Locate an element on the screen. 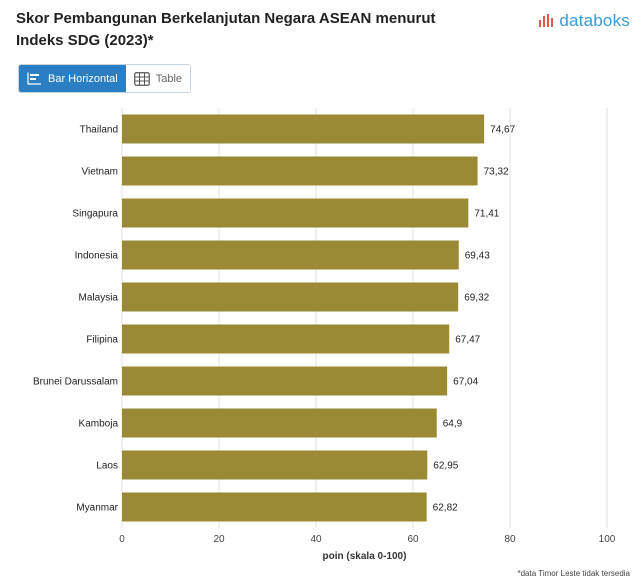 The height and width of the screenshot is (586, 640). tab-bar-horizontal: Bar Horizontal is located at coordinates (72, 78).